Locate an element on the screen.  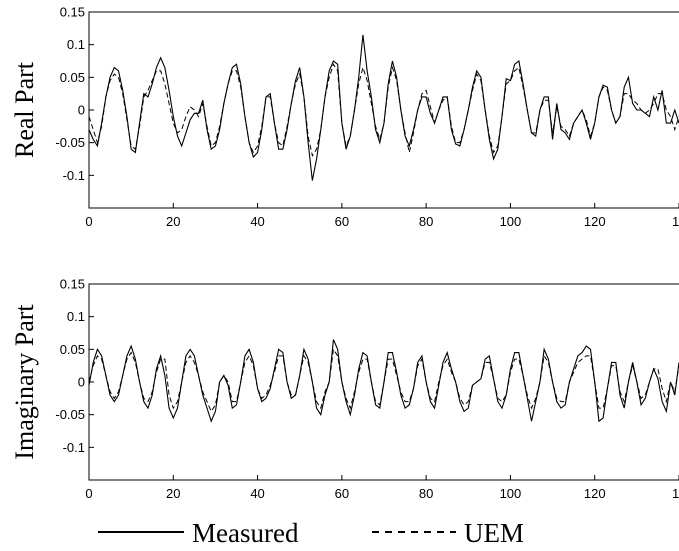
y-axis-label-imaginary: Imaginary Part is located at coordinates (24, 382).